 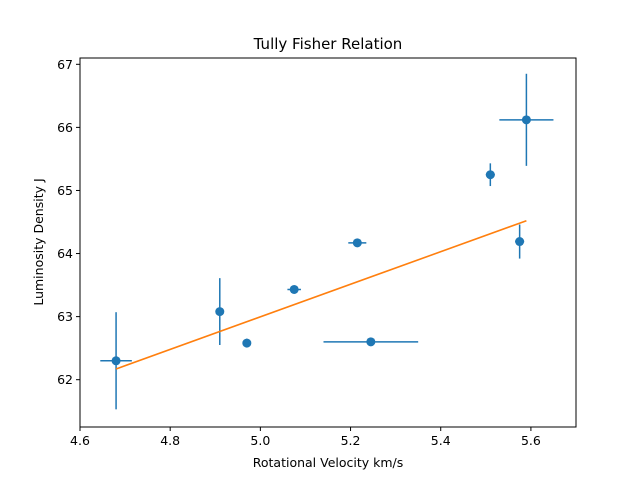 I want to click on x-axis: 4.6 4.8 5.0 5.2 5.4 5.6, so click(x=305, y=437).